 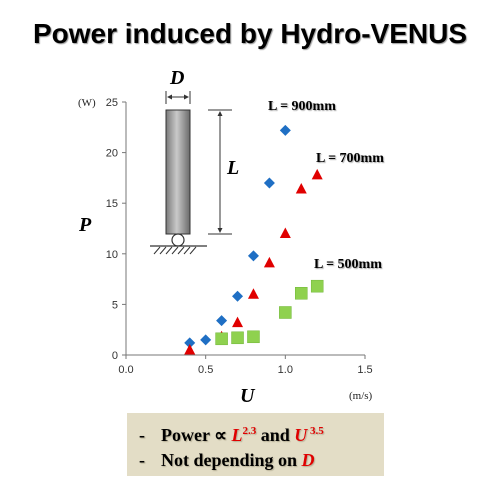 What do you see at coordinates (112, 103) in the screenshot?
I see `y-tick-label: 25` at bounding box center [112, 103].